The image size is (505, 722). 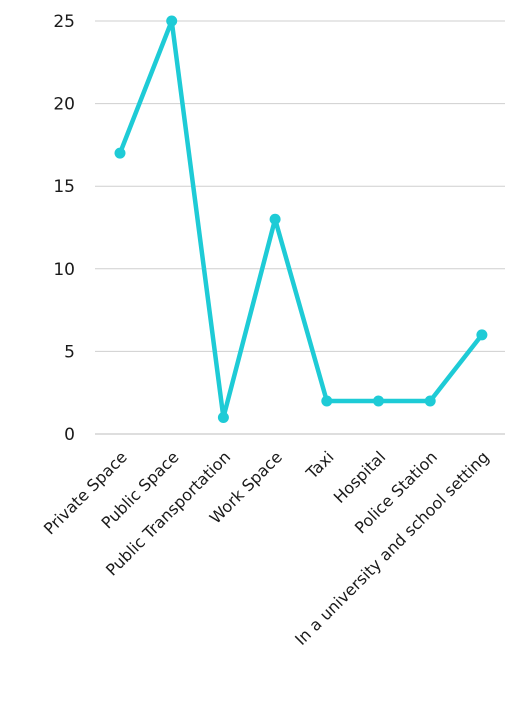 I want to click on y-tick-label-20: 20, so click(x=64, y=105).